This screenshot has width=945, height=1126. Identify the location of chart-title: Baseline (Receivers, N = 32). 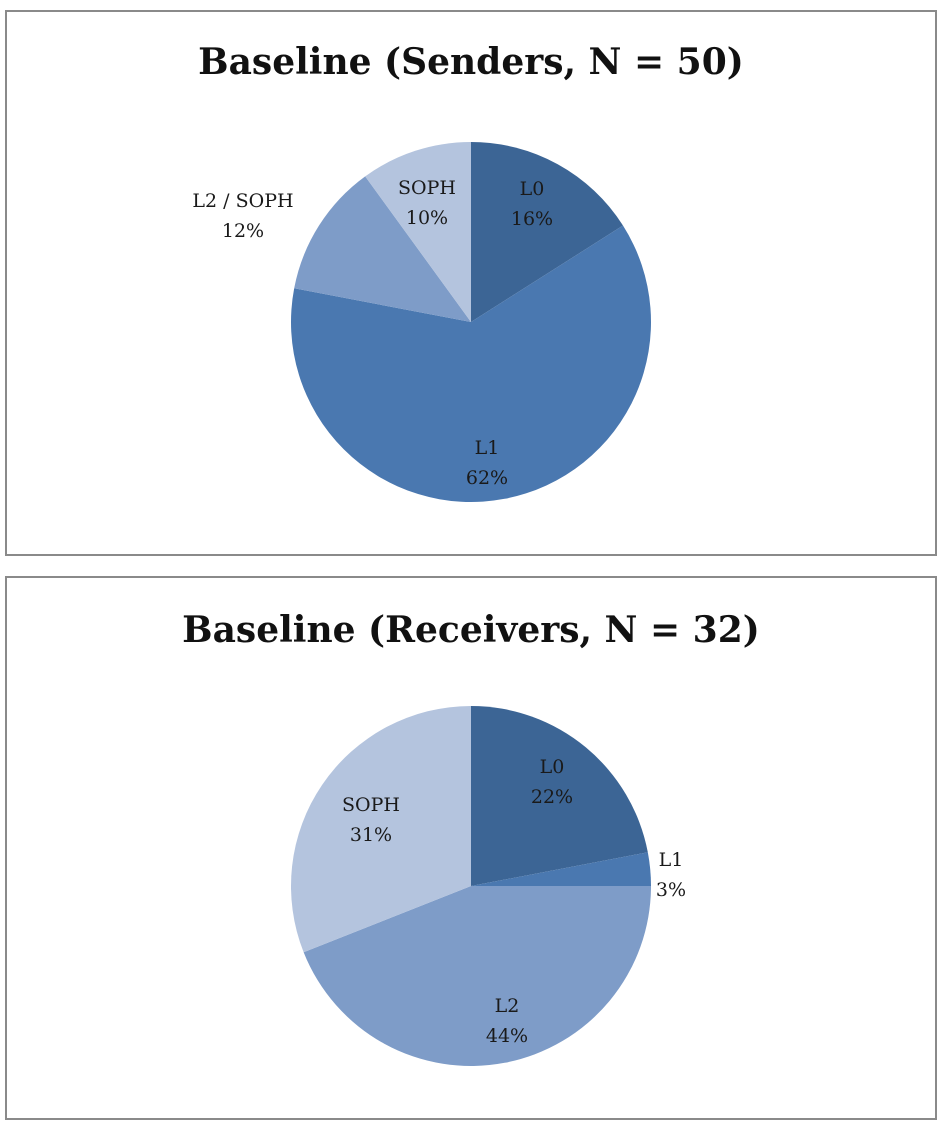
(471, 630).